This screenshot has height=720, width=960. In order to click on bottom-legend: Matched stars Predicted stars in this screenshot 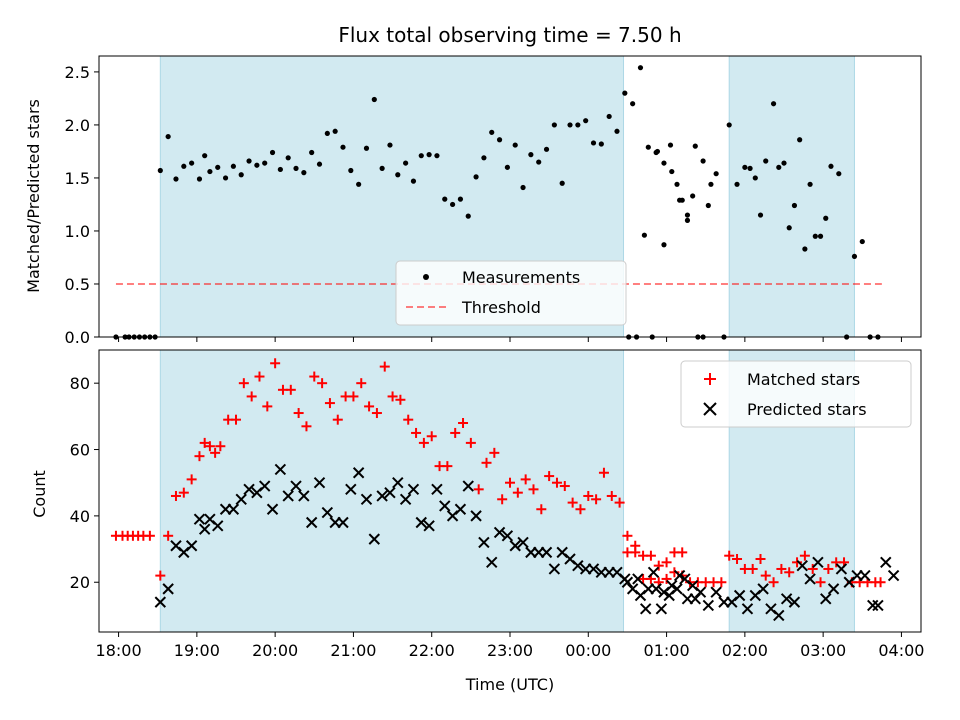, I will do `click(796, 394)`.